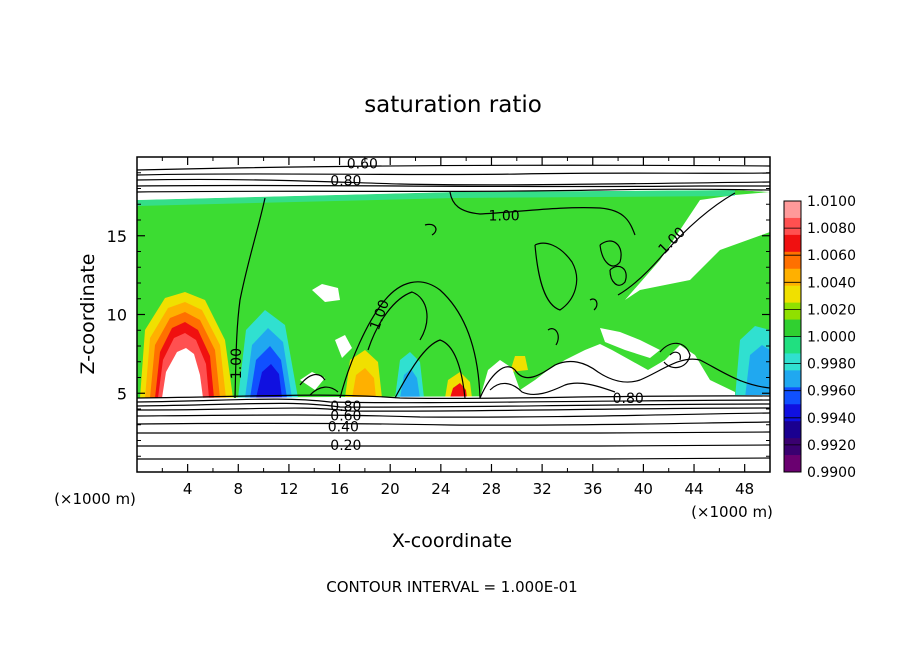  I want to click on colorbar-label: 0.9980, so click(831, 365).